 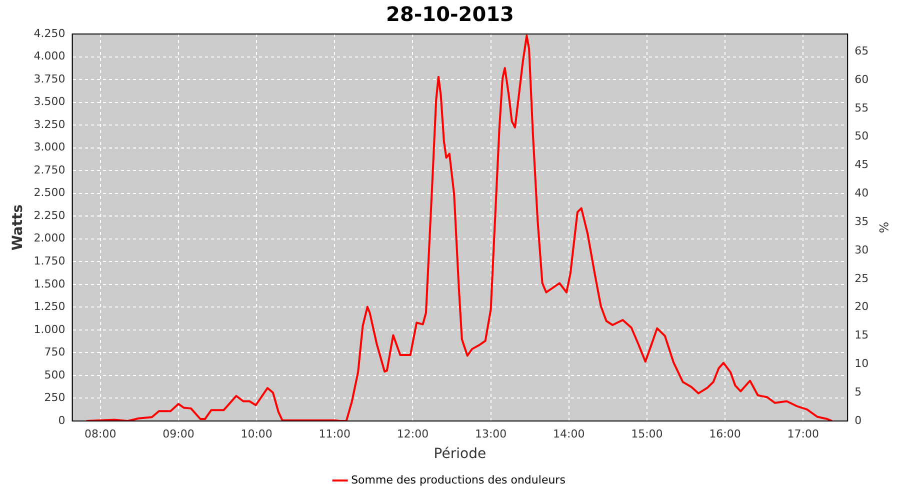 What do you see at coordinates (178, 433) in the screenshot?
I see `x-tick-label: 09:00` at bounding box center [178, 433].